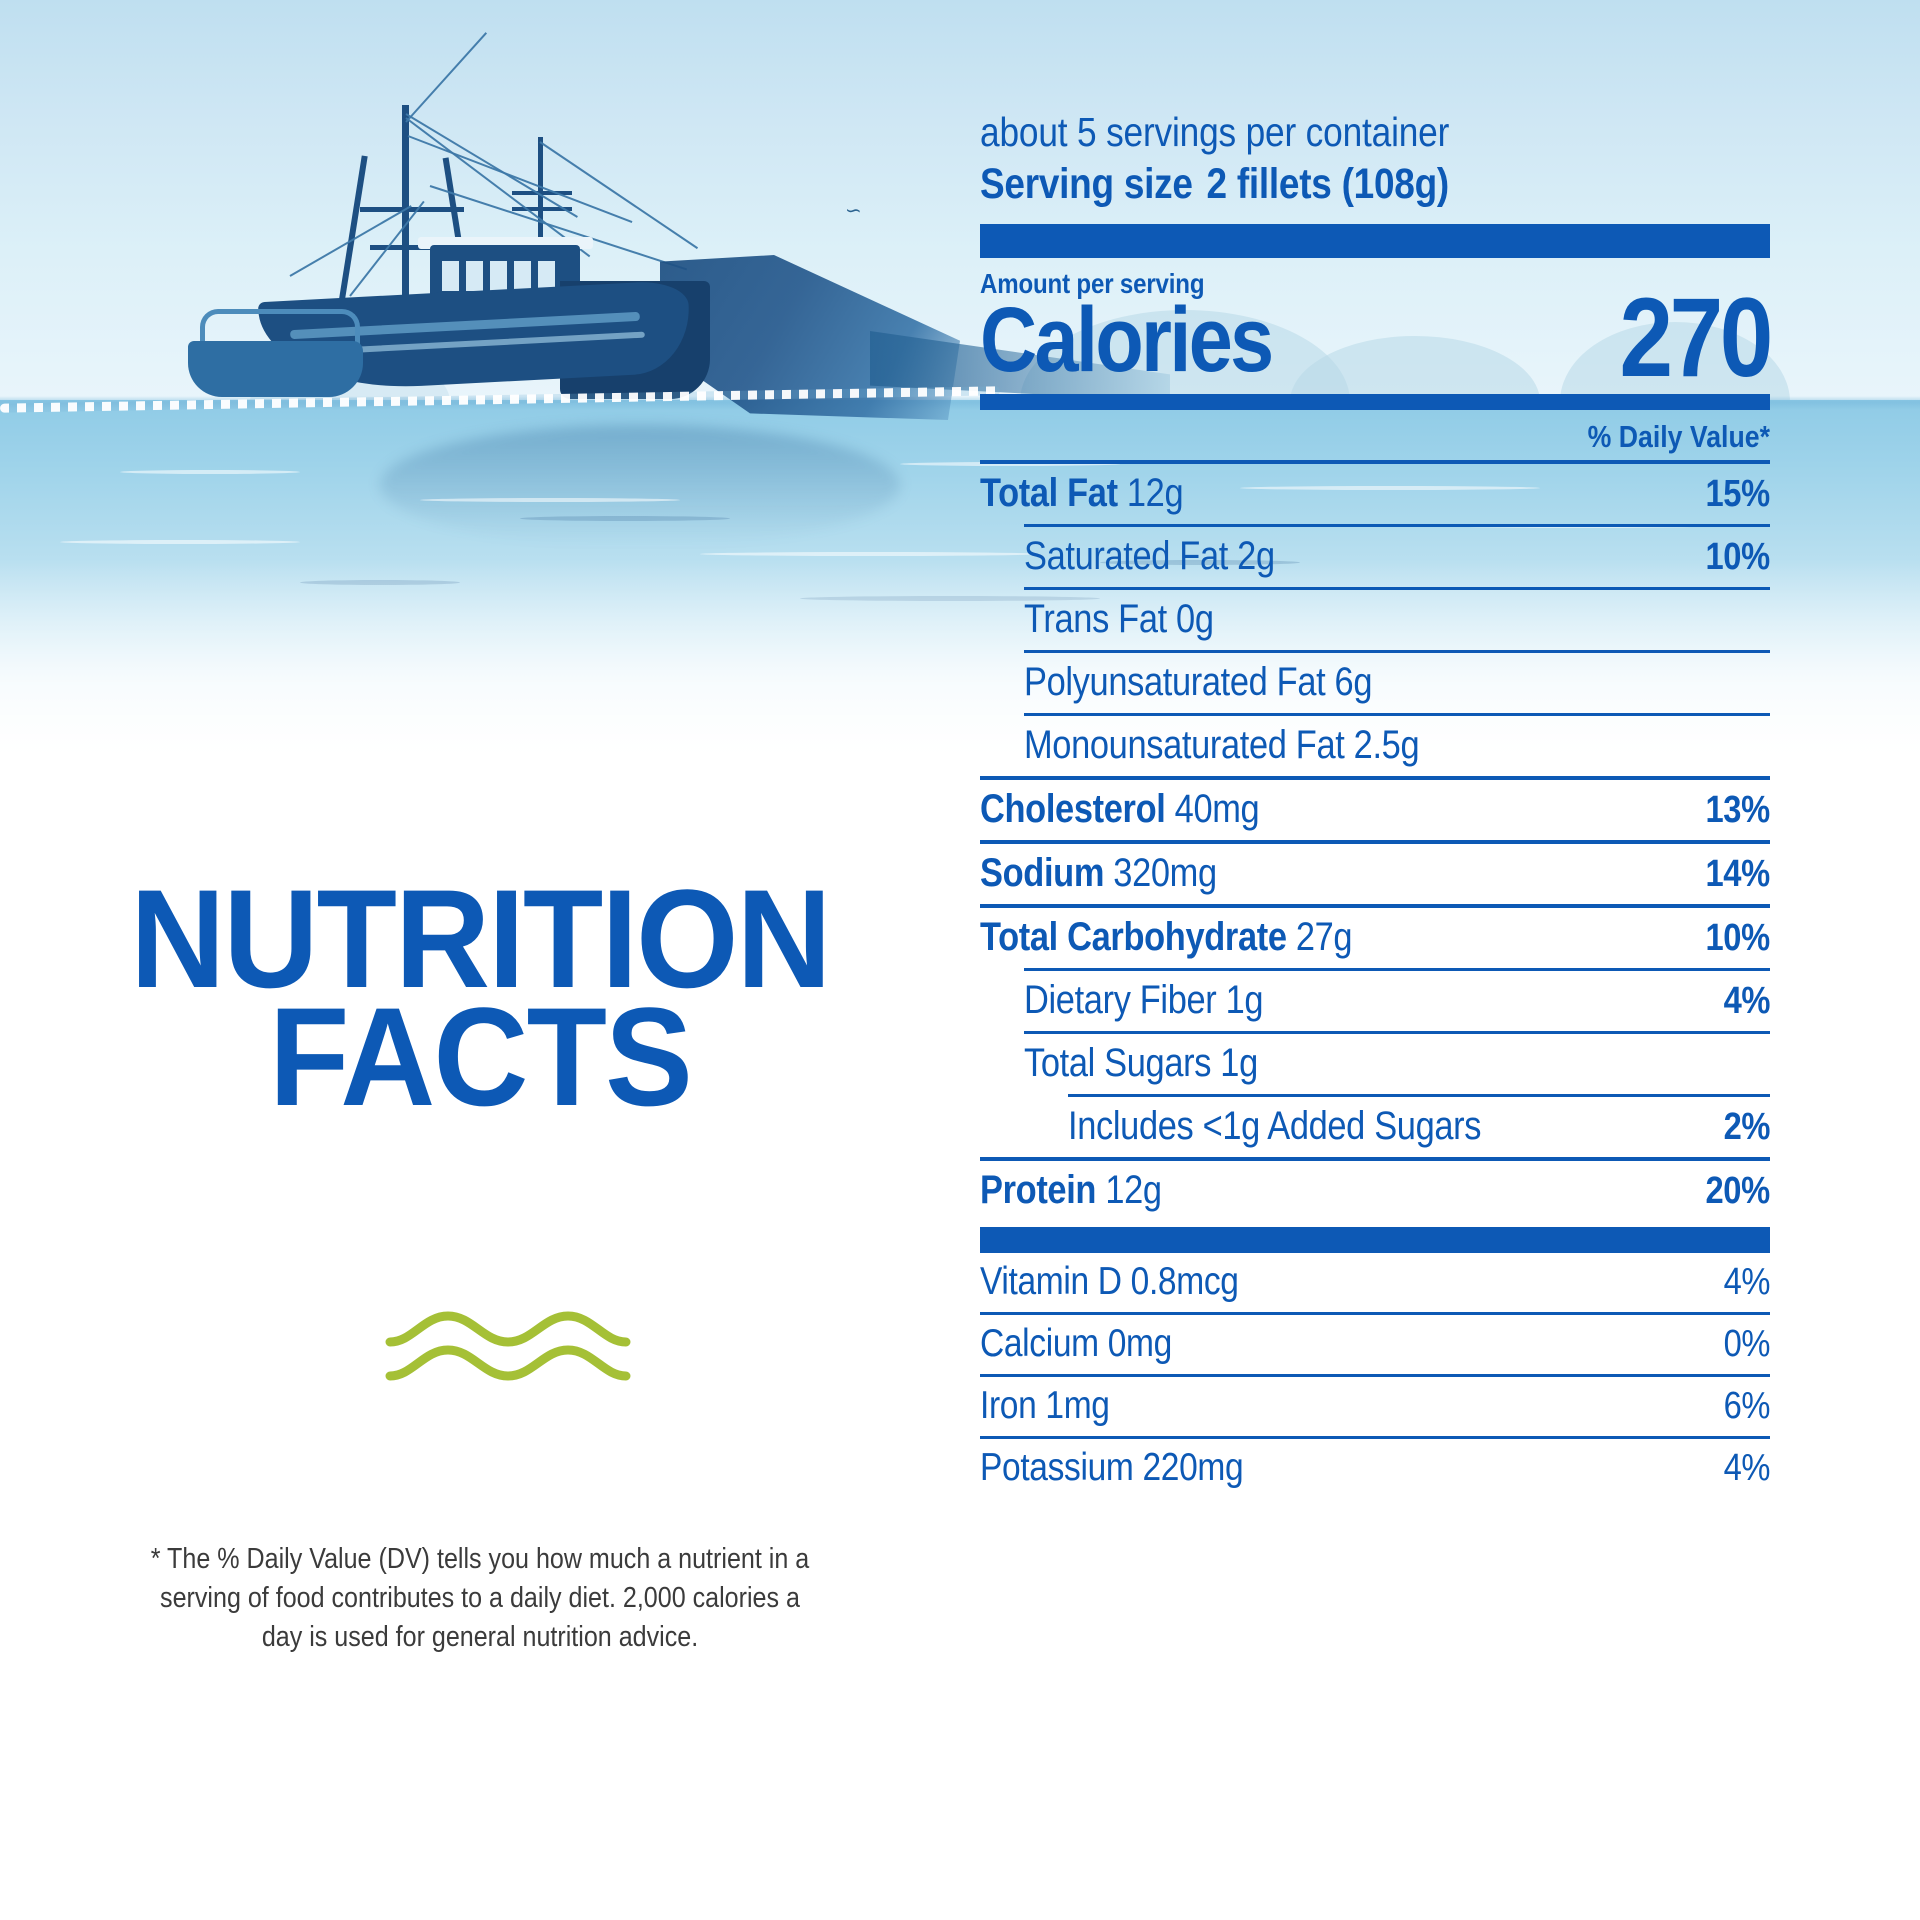  I want to click on micronutrient-row: Calcium 0mg 0%, so click(1375, 1344).